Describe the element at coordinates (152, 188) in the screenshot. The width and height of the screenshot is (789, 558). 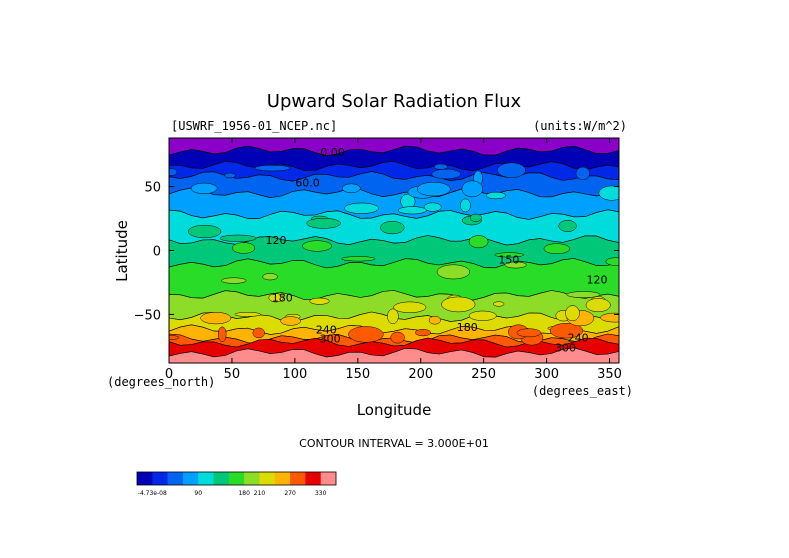
I see `y-tick-label: 50` at that location.